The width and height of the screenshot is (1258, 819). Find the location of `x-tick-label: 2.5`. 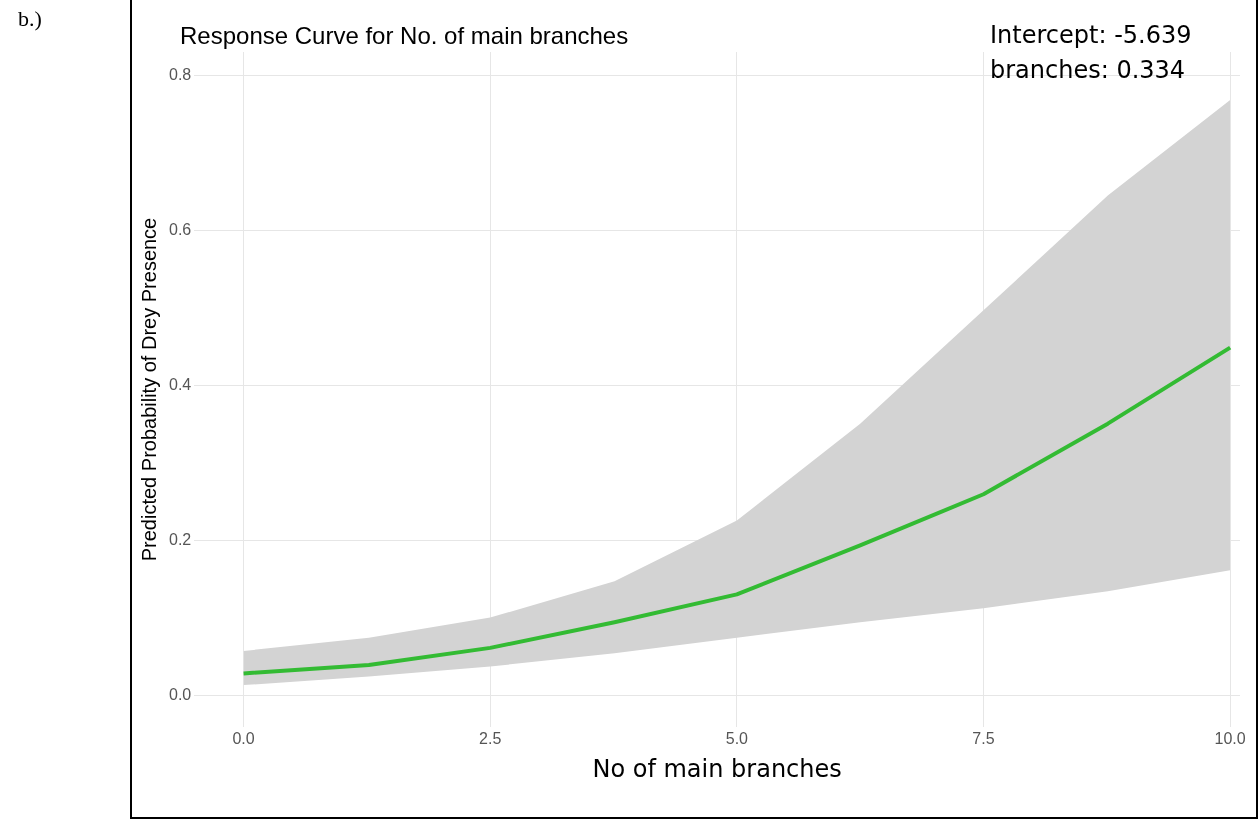

x-tick-label: 2.5 is located at coordinates (490, 739).